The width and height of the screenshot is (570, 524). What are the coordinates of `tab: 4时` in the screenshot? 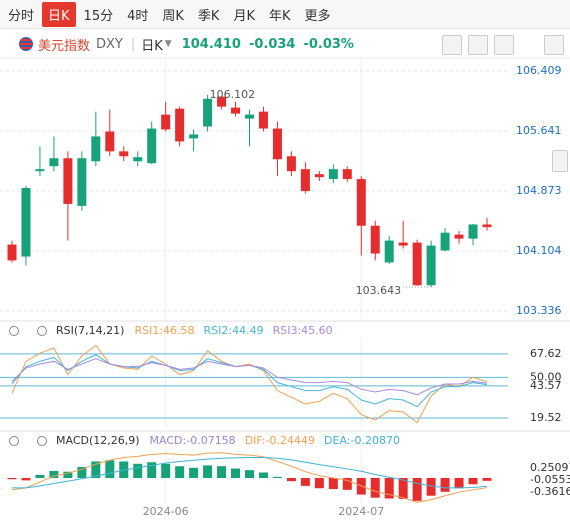 It's located at (138, 16).